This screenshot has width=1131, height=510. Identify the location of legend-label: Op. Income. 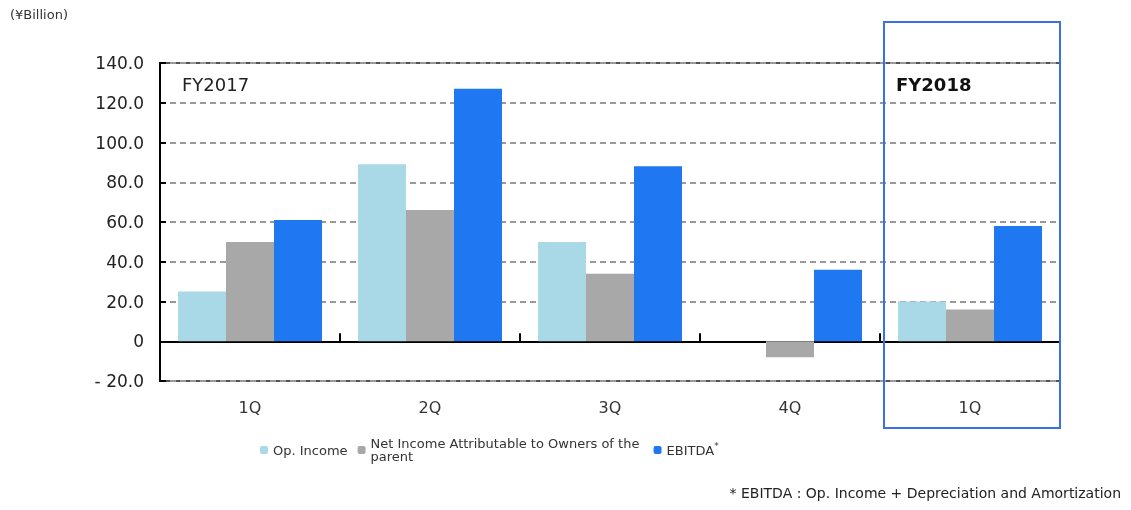
(310, 450).